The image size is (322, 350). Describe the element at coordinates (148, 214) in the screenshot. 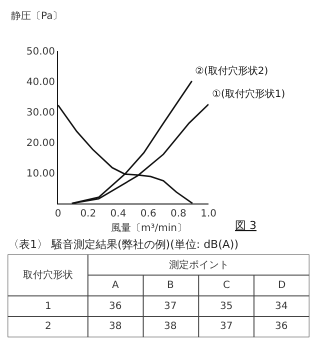

I see `x-tick-label: 0.6` at that location.